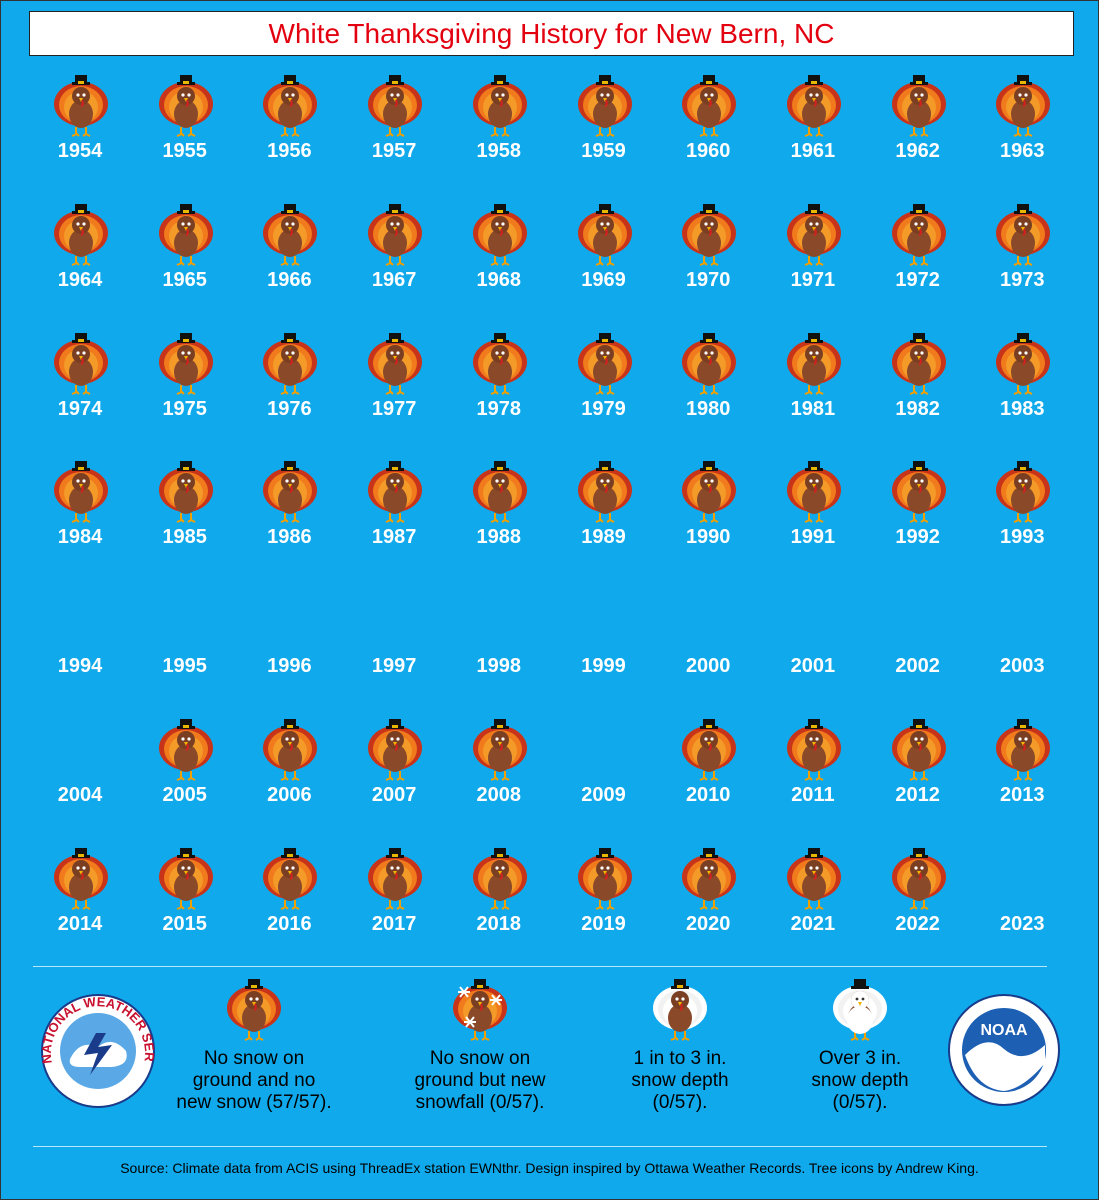 This screenshot has width=1099, height=1200. What do you see at coordinates (708, 780) in the screenshot?
I see `year-cell: 2010` at bounding box center [708, 780].